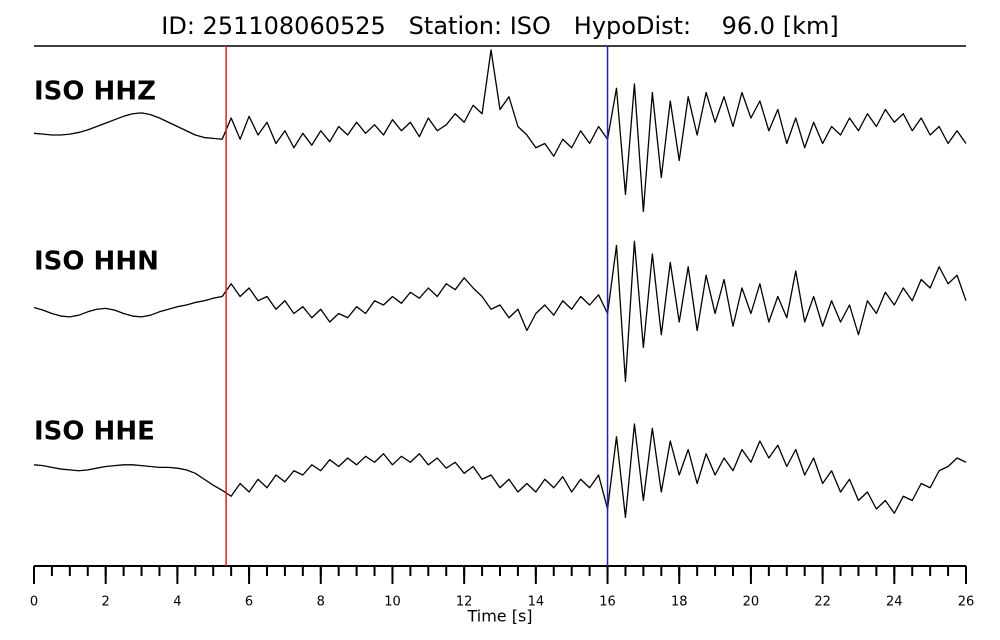 Image resolution: width=1000 pixels, height=640 pixels. I want to click on trace-label: ISO HHZ, so click(95, 92).